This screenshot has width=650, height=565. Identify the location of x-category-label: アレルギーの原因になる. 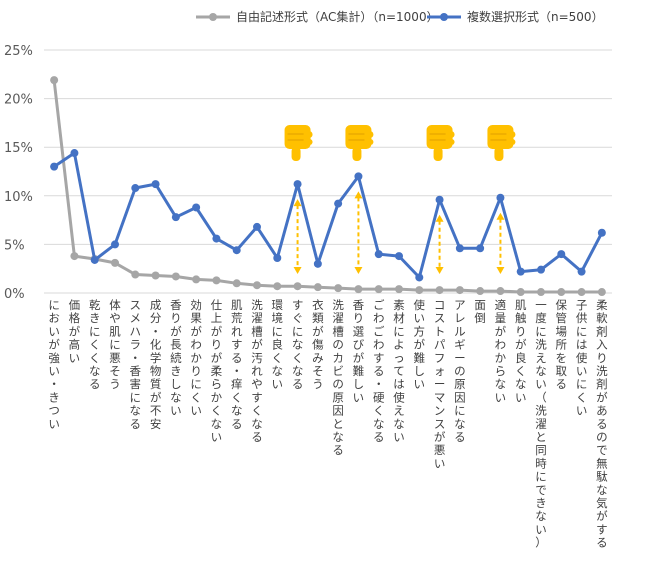
(460, 371).